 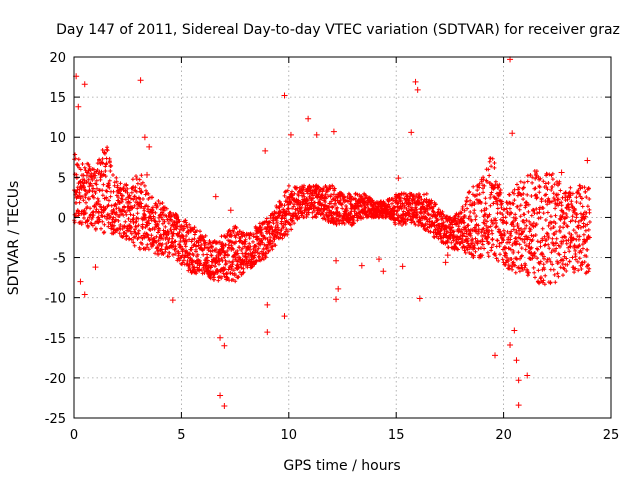 I want to click on x-tick-label: 15, so click(x=396, y=435).